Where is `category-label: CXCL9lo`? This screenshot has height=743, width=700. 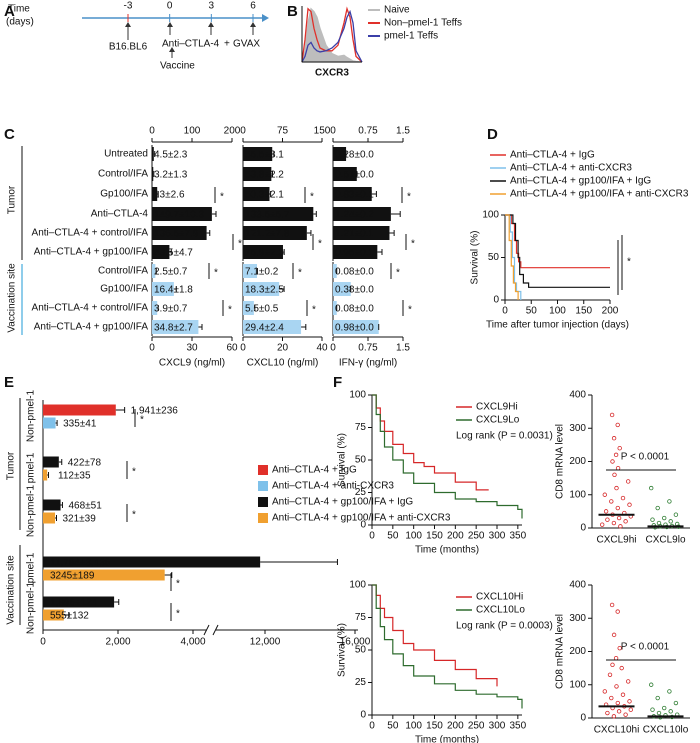
category-label: CXCL9lo is located at coordinates (665, 540).